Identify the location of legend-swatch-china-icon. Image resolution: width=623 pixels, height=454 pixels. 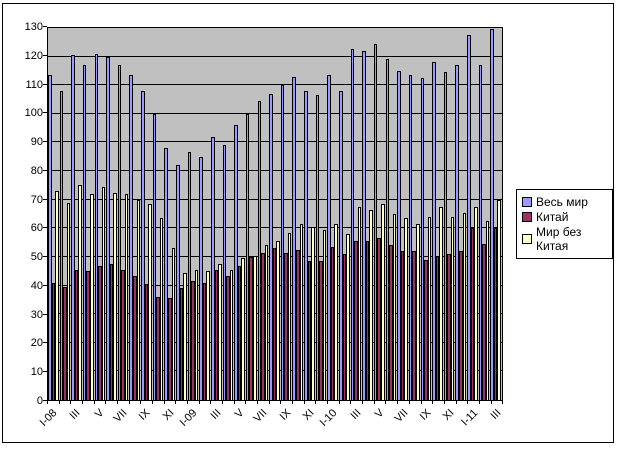
(527, 217).